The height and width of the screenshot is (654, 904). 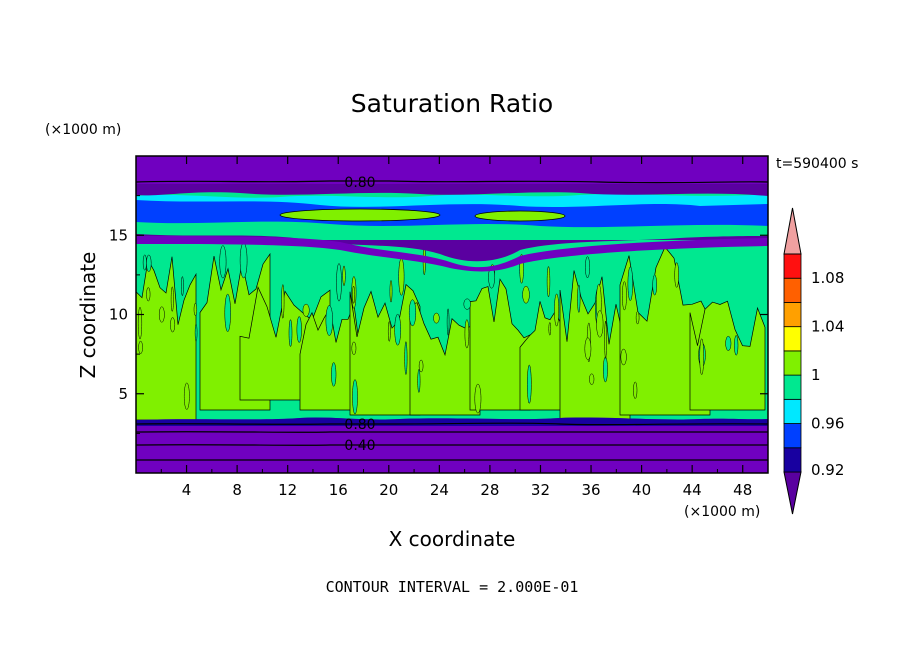 What do you see at coordinates (792, 493) in the screenshot?
I see `colorbar-min-triangle` at bounding box center [792, 493].